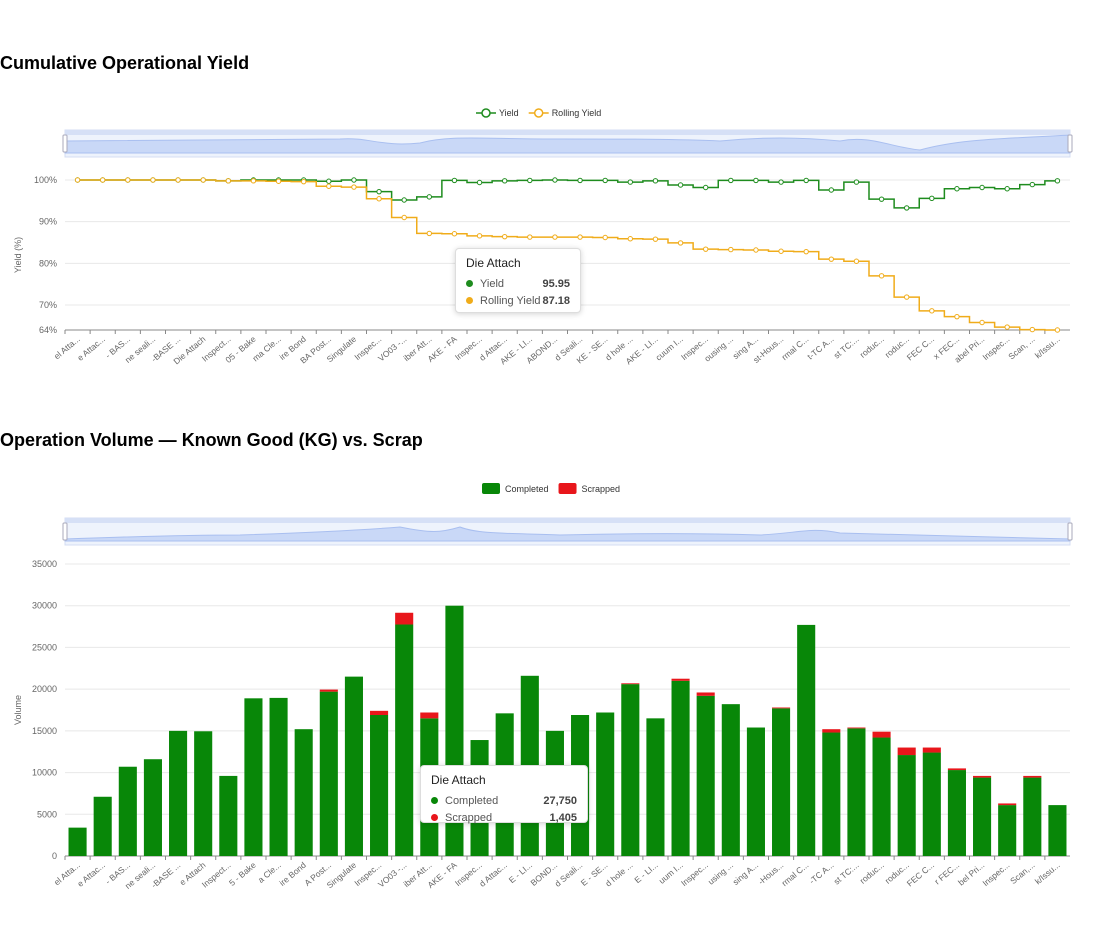 This screenshot has width=1094, height=944. I want to click on tooltip-row: Completed 27,750, so click(504, 800).